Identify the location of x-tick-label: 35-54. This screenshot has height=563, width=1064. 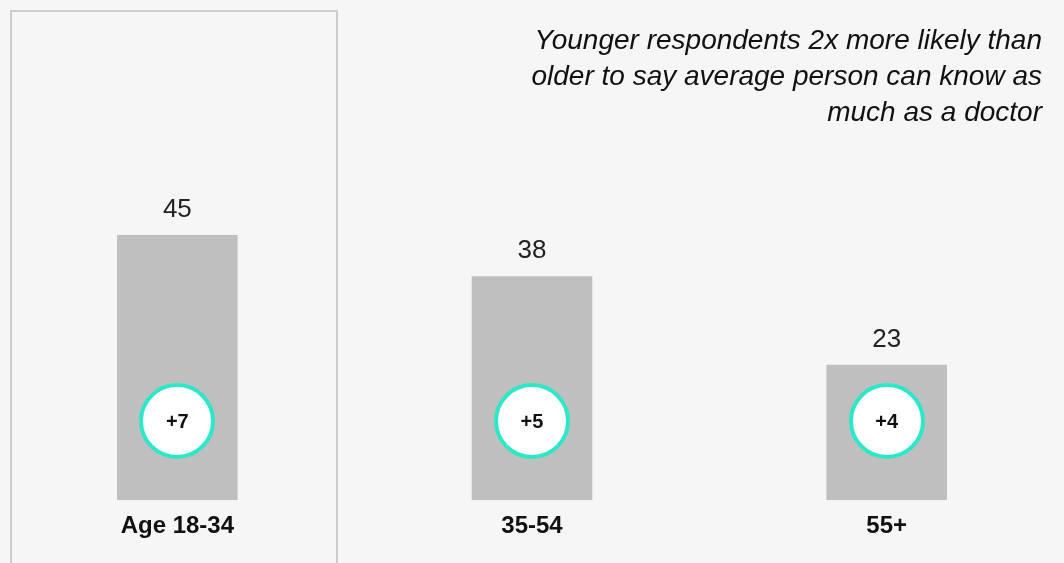
(532, 525).